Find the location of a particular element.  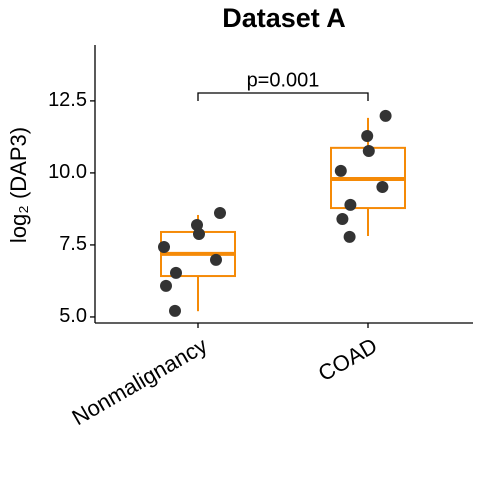

significance-bracket is located at coordinates (283, 96).